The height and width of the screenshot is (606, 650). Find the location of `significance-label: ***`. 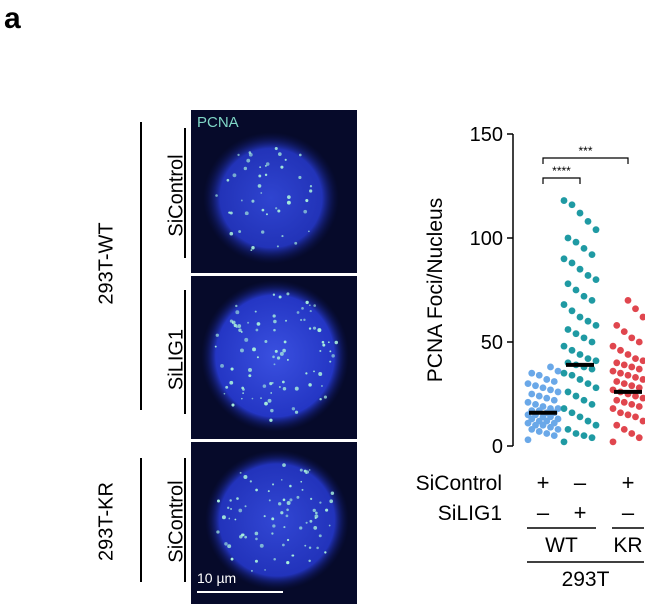

significance-label: *** is located at coordinates (585, 151).